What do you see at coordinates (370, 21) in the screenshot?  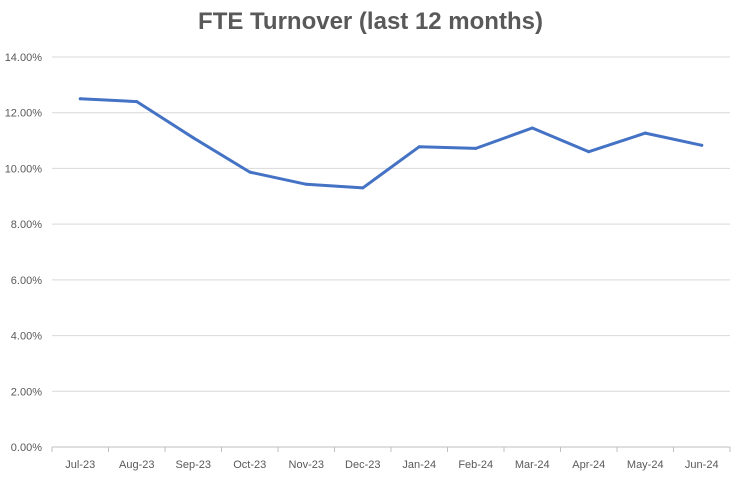 I see `chart-title: FTE Turnover (last 12 months)` at bounding box center [370, 21].